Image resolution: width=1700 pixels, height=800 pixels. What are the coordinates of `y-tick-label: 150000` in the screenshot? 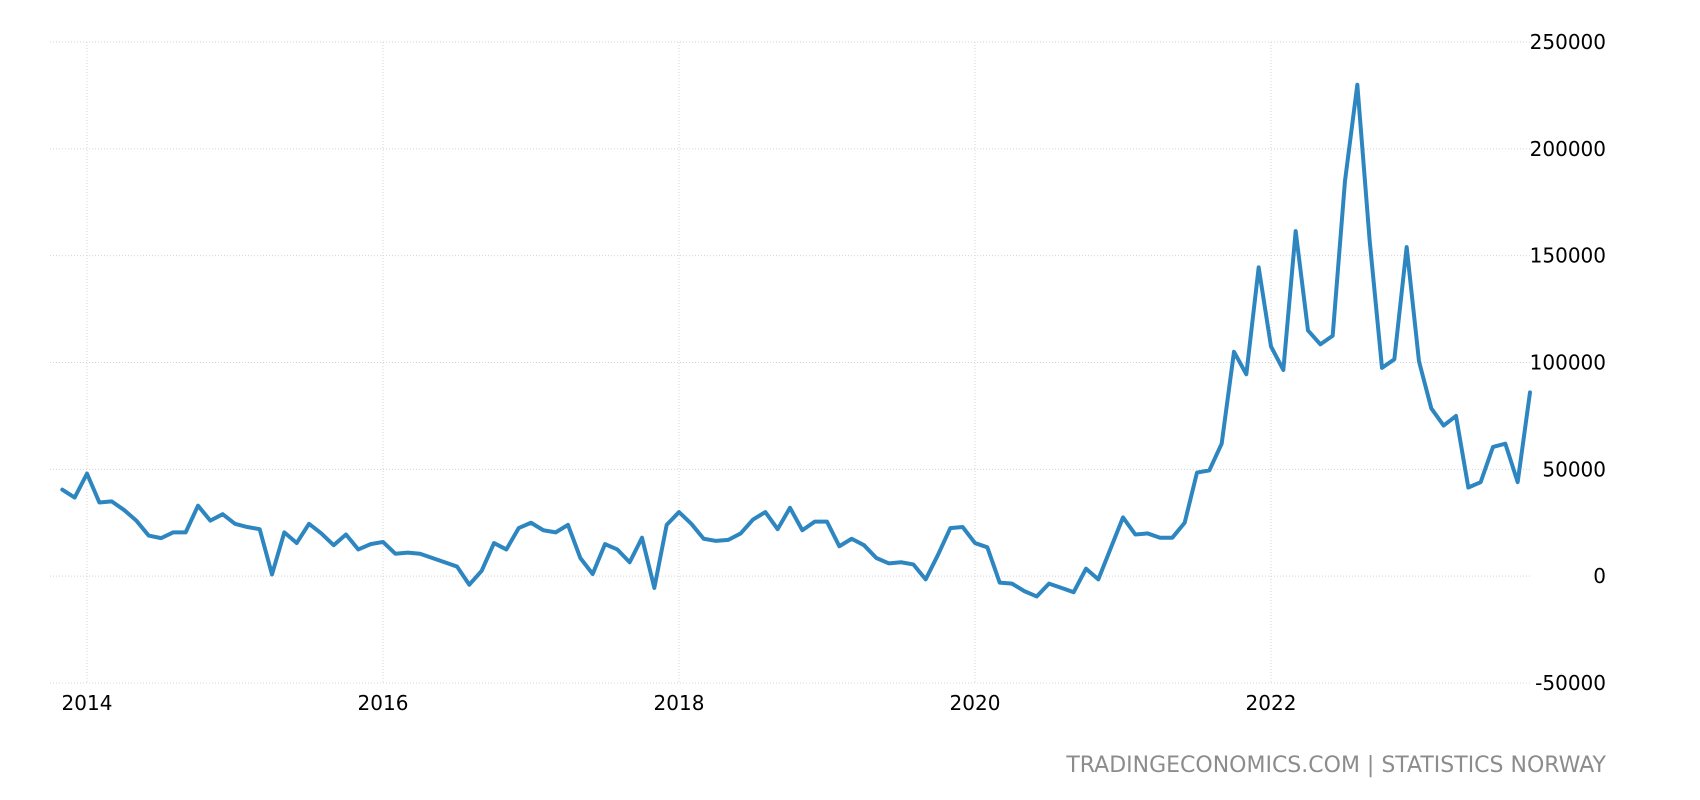 It's located at (1568, 256).